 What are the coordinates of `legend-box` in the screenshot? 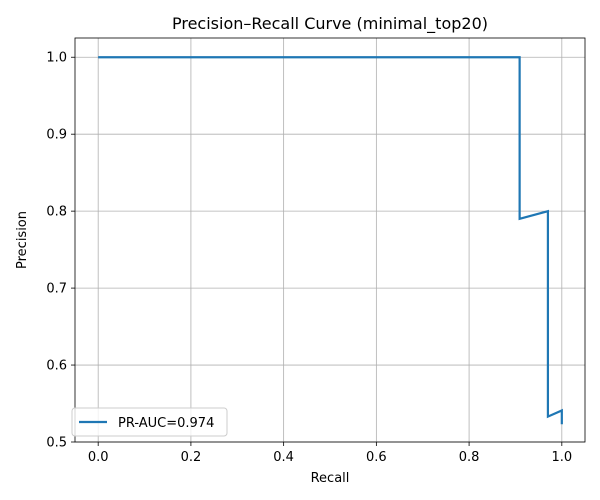 It's located at (149, 422).